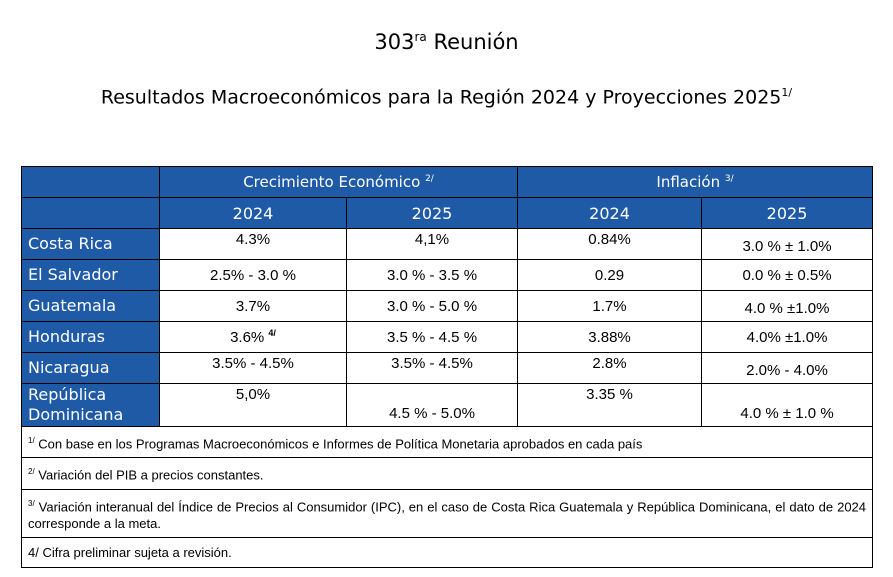 This screenshot has height=577, width=893. What do you see at coordinates (787, 337) in the screenshot?
I see `inflation-2025-cell: 4.0% ±1.0%` at bounding box center [787, 337].